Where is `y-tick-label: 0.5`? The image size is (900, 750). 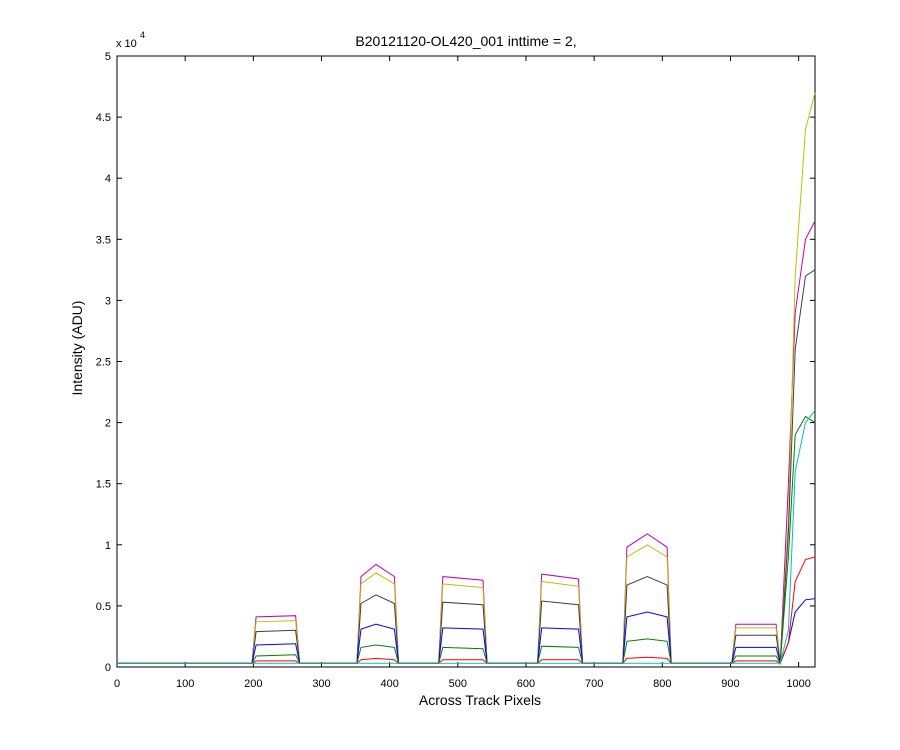 y-tick-label: 0.5 is located at coordinates (103, 607).